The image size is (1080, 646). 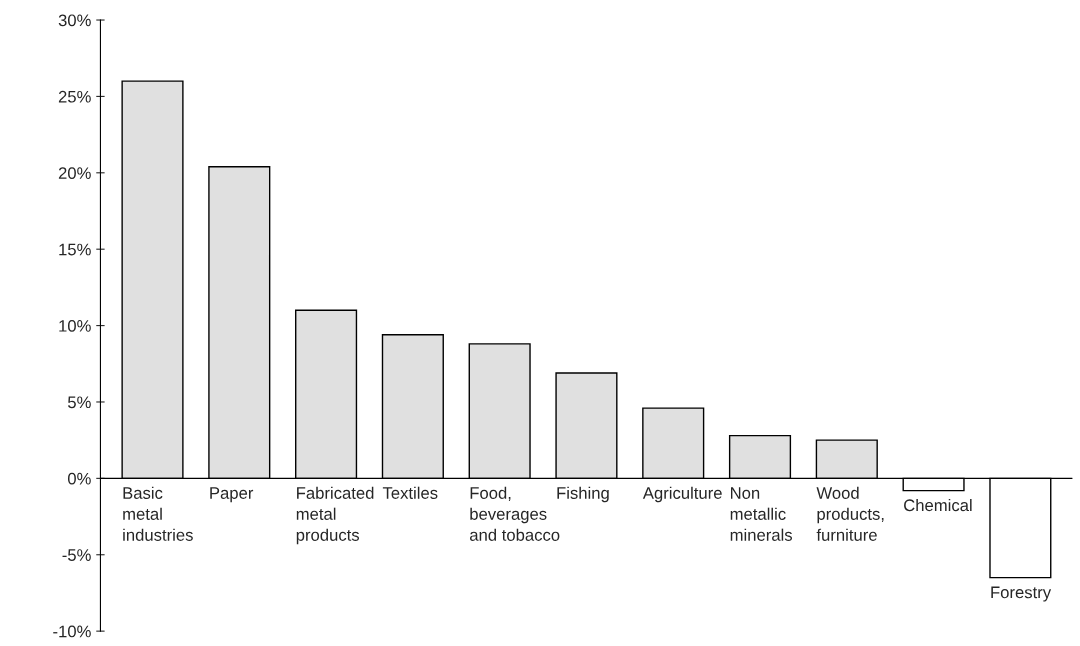 I want to click on y-tick-label: 10%, so click(x=75, y=325).